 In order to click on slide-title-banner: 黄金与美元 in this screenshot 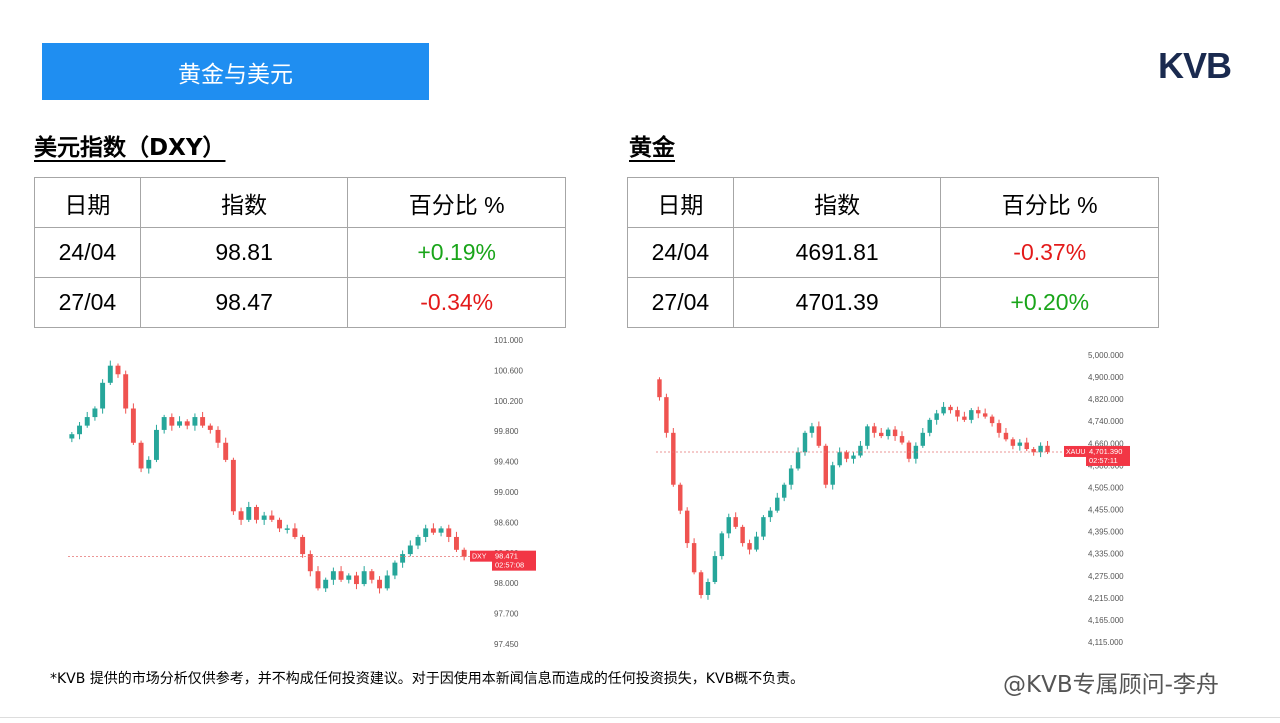, I will do `click(235, 71)`.